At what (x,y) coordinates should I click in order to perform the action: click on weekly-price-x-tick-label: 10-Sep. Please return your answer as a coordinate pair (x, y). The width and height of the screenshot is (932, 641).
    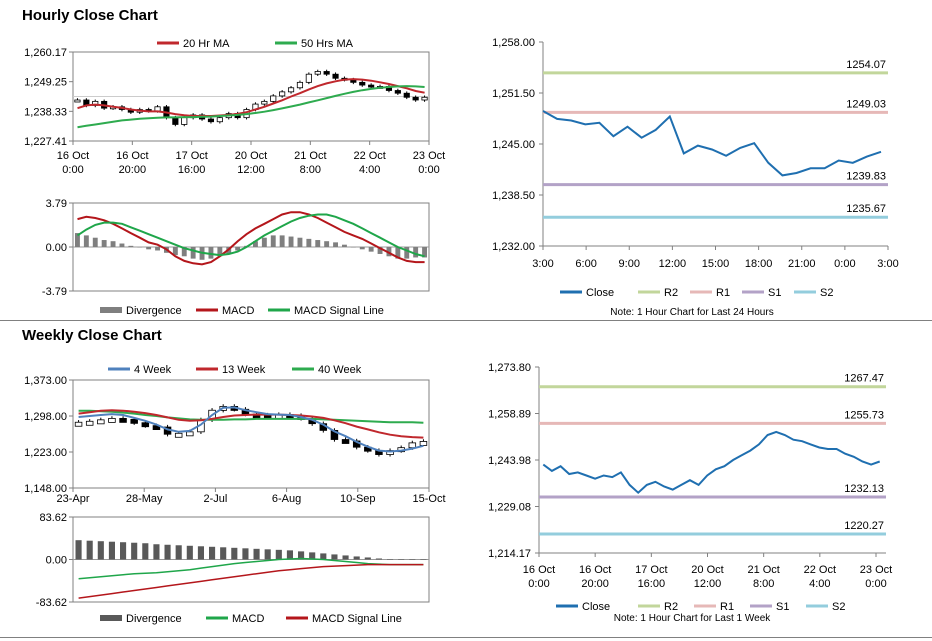
    Looking at the image, I should click on (357, 499).